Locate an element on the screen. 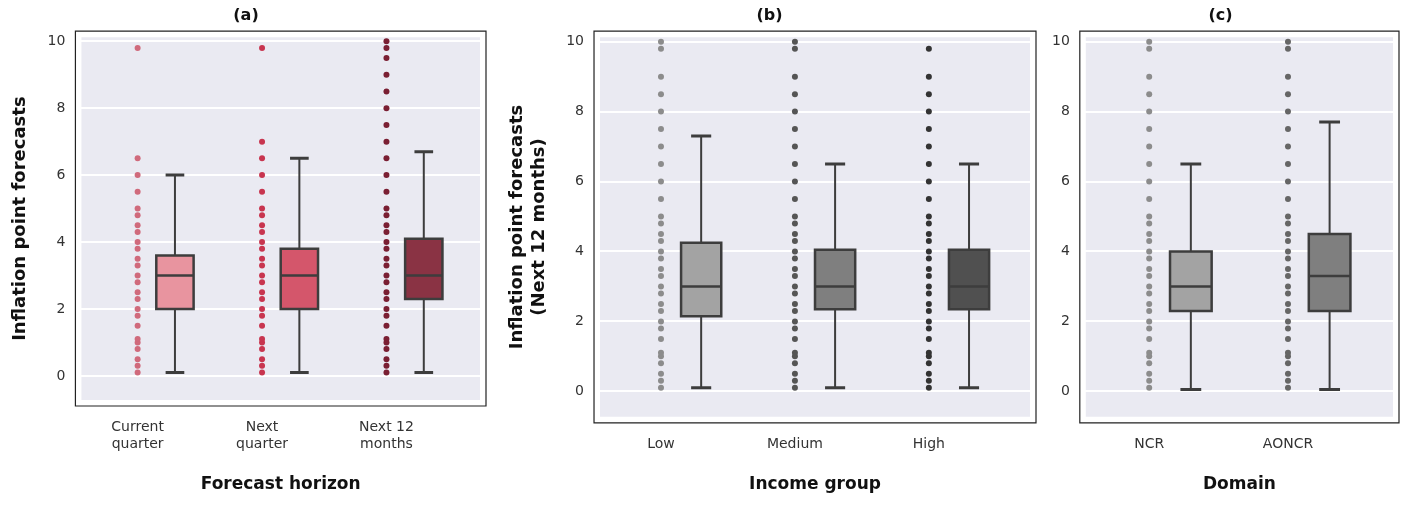 This screenshot has width=1405, height=507. x-tick-label: NCR is located at coordinates (1149, 442).